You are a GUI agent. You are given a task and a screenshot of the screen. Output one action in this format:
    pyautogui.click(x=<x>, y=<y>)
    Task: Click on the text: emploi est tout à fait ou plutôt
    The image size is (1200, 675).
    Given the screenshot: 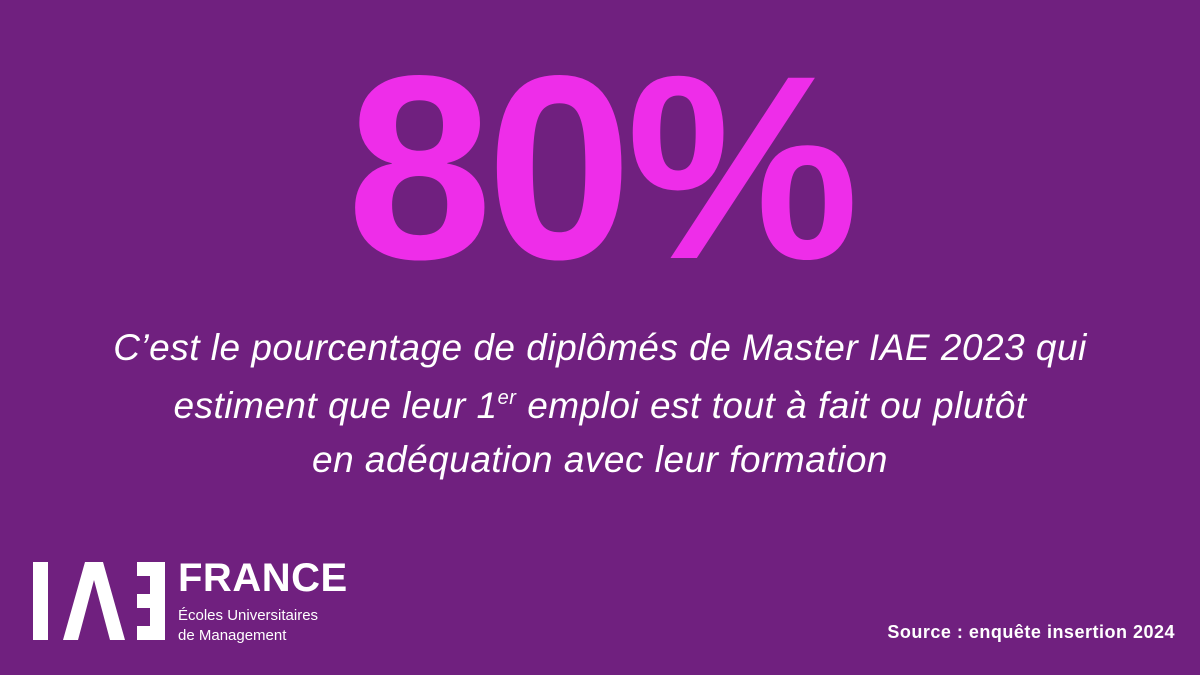 What is the action you would take?
    pyautogui.click(x=771, y=405)
    